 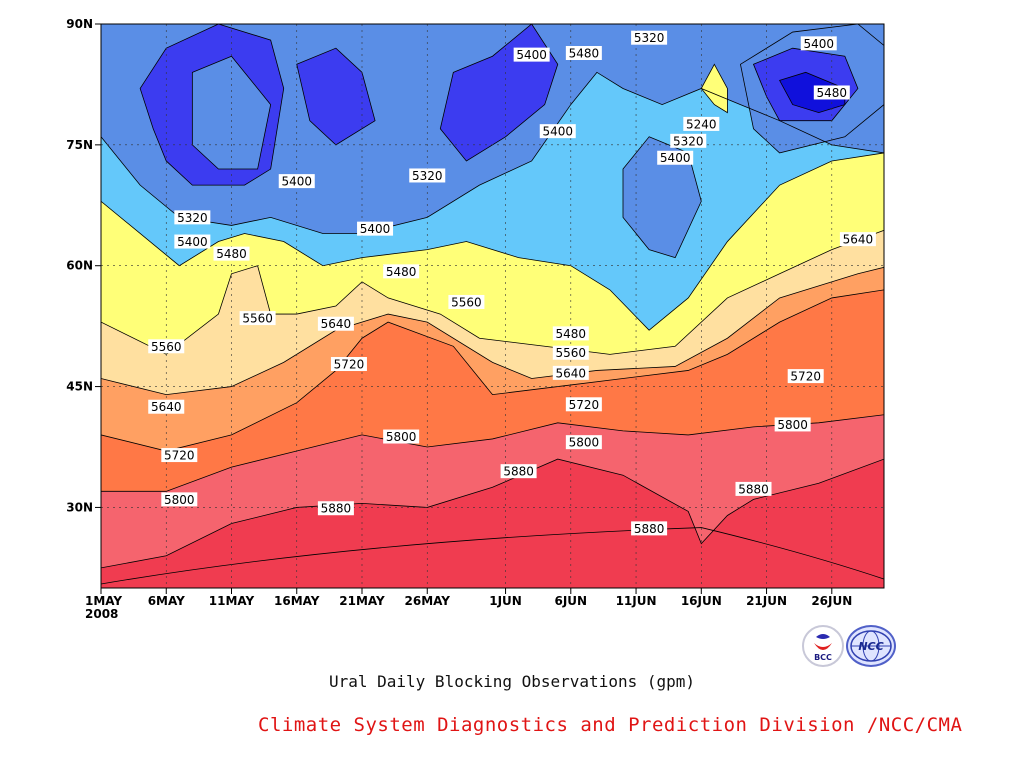 I want to click on x-tick-label: 26JUN, so click(x=831, y=601).